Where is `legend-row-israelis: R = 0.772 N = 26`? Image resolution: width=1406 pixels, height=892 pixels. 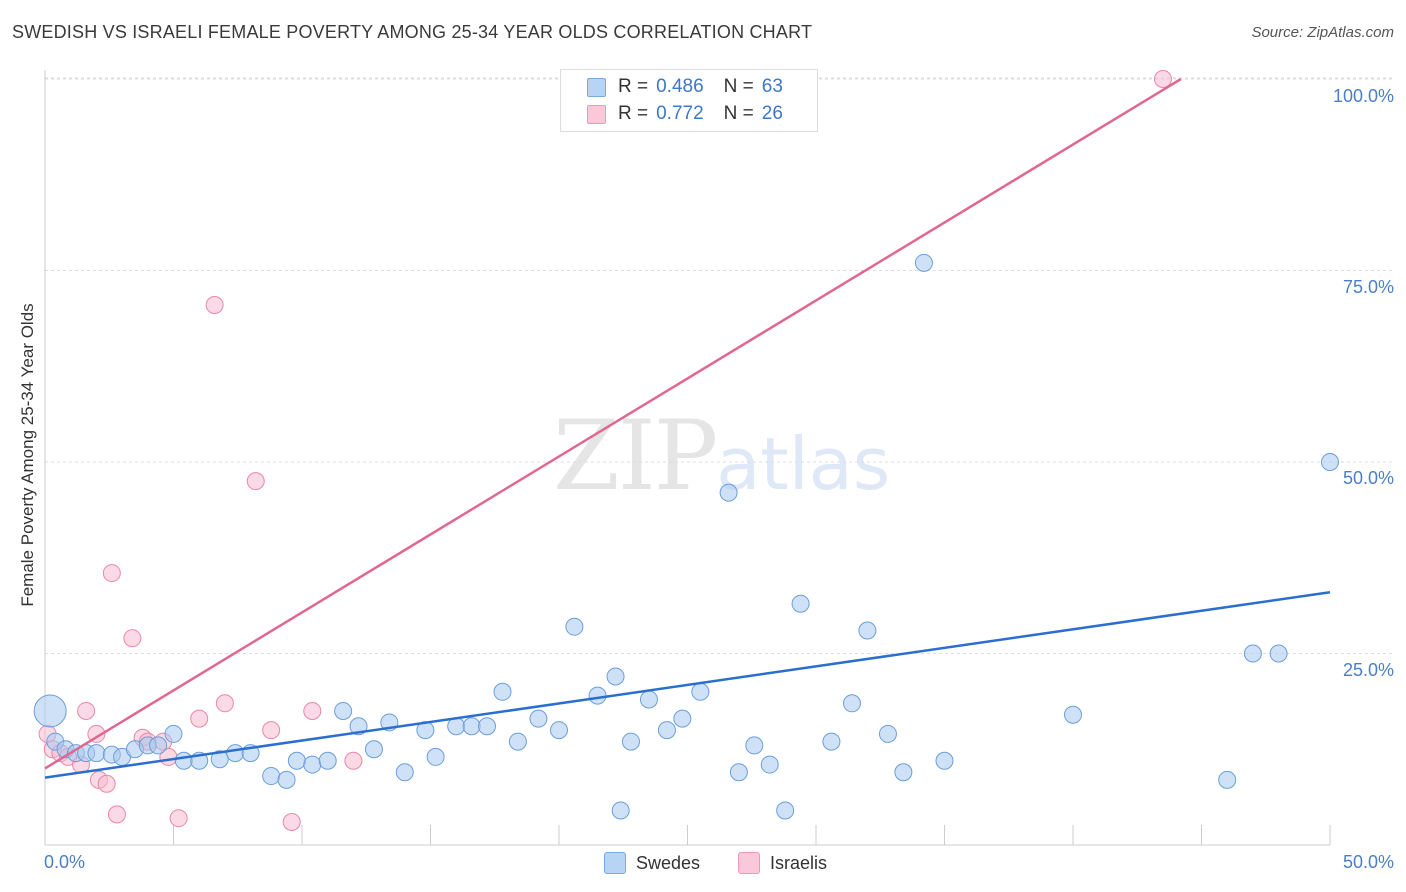 legend-row-israelis: R = 0.772 N = 26 is located at coordinates (685, 114).